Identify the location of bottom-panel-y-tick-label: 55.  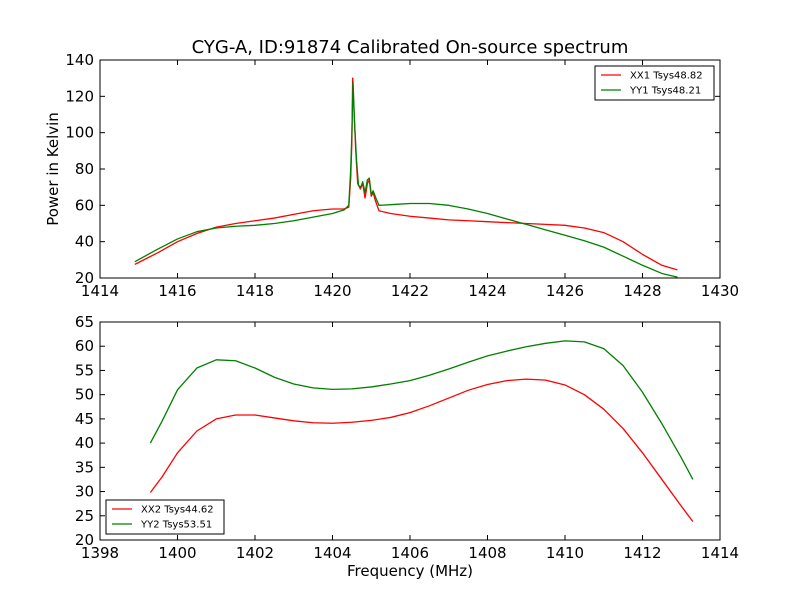
(84, 370).